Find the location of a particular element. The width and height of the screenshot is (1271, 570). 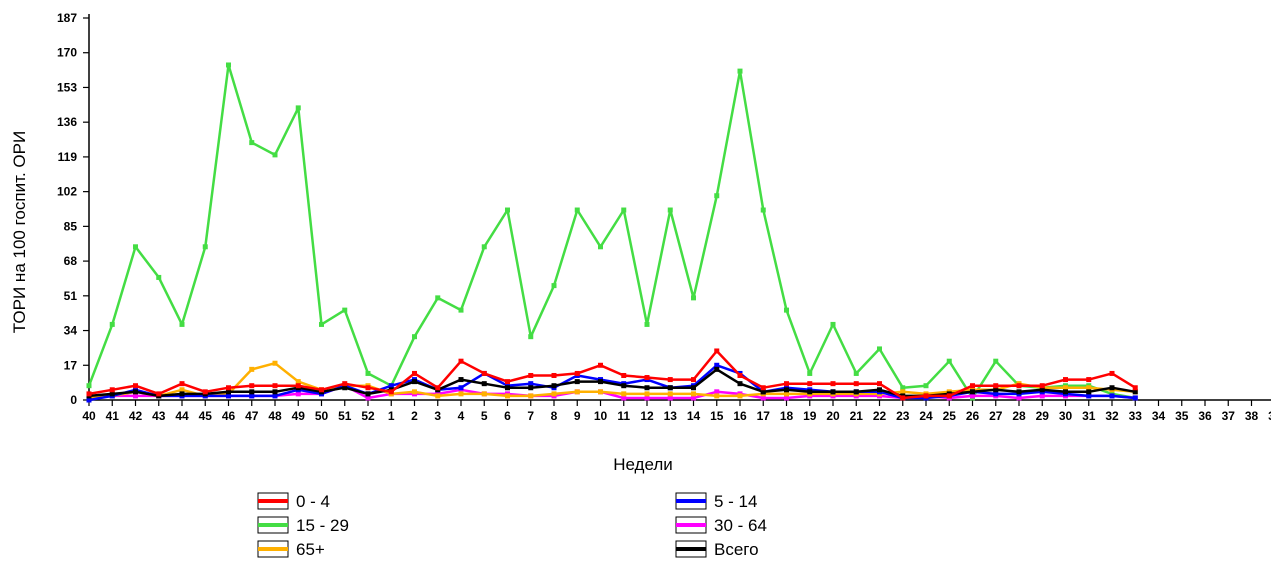

x-tick-label: 39 is located at coordinates (1269, 416).